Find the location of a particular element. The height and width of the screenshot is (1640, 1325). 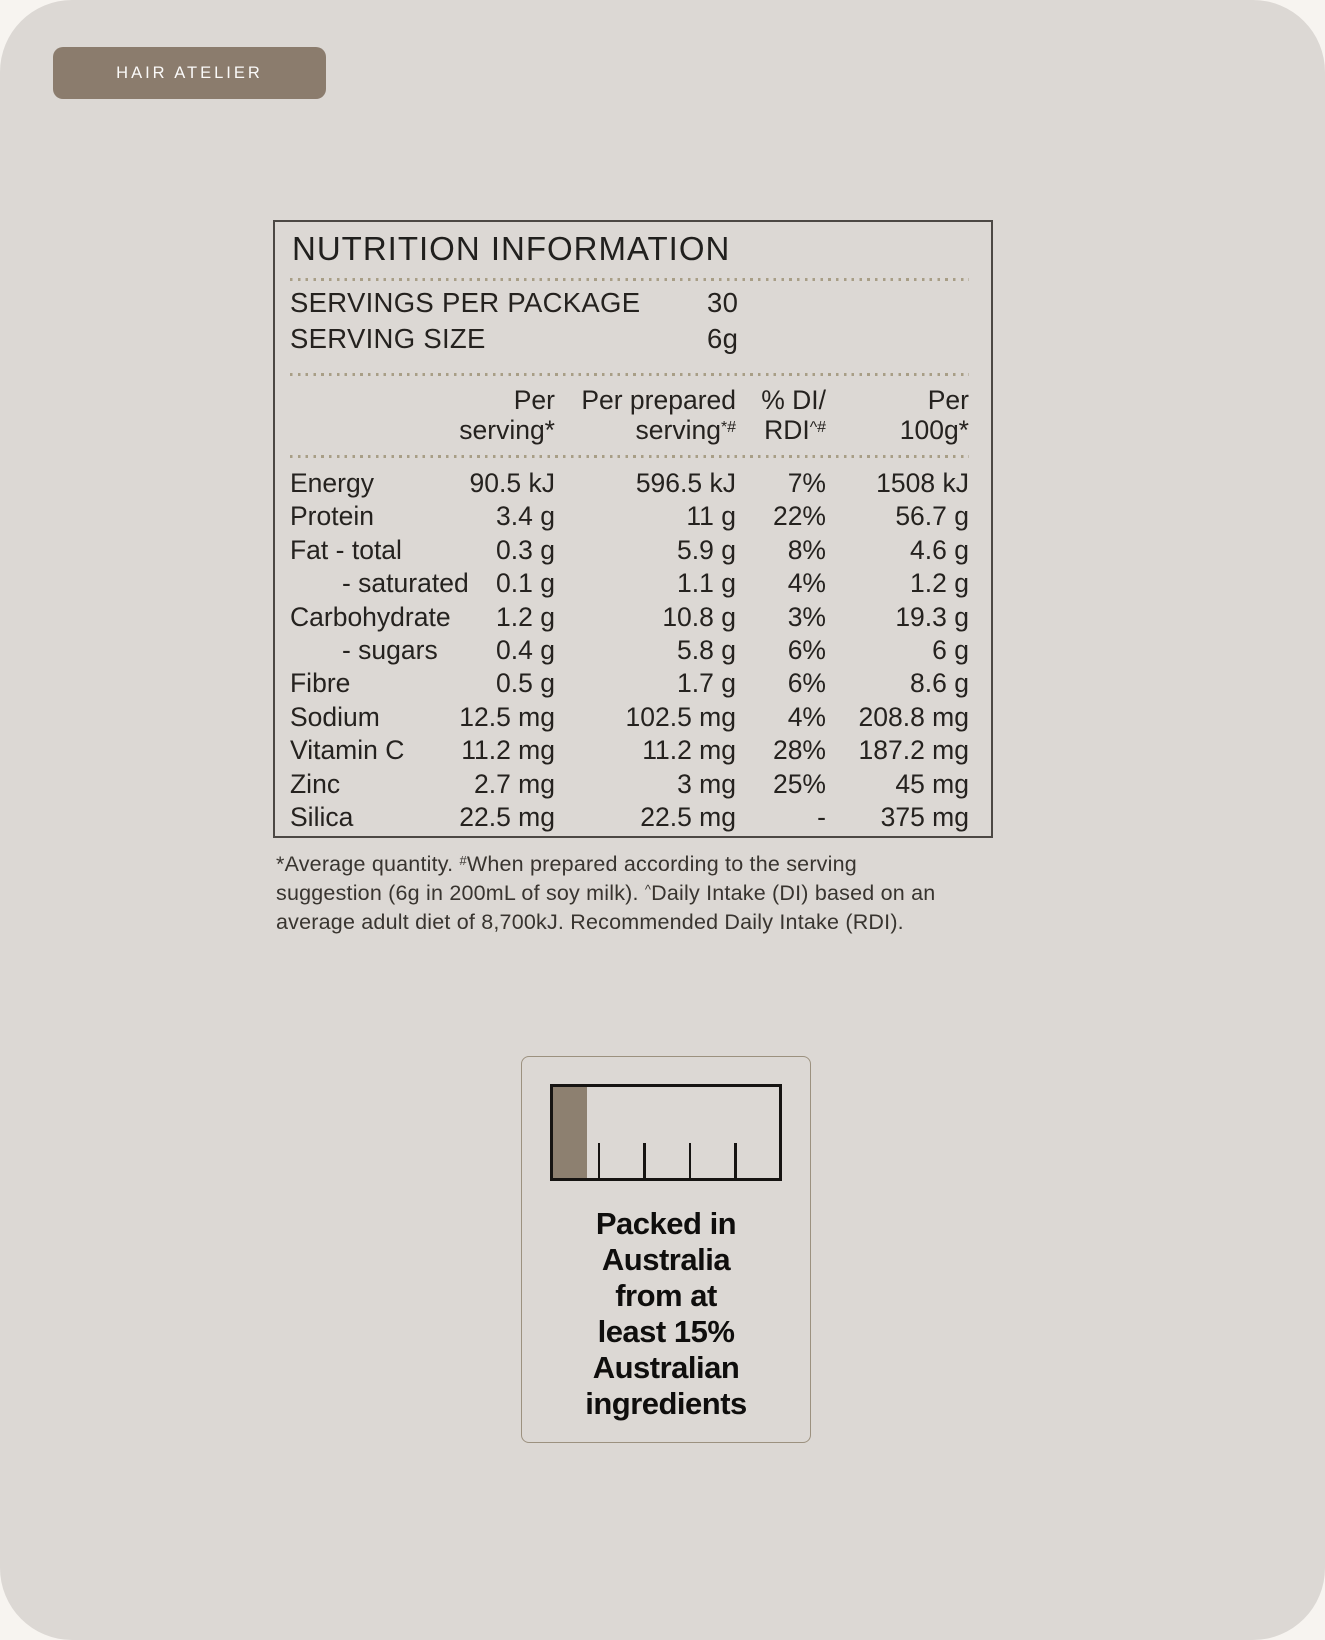

caret-superscript: ^ is located at coordinates (648, 890).